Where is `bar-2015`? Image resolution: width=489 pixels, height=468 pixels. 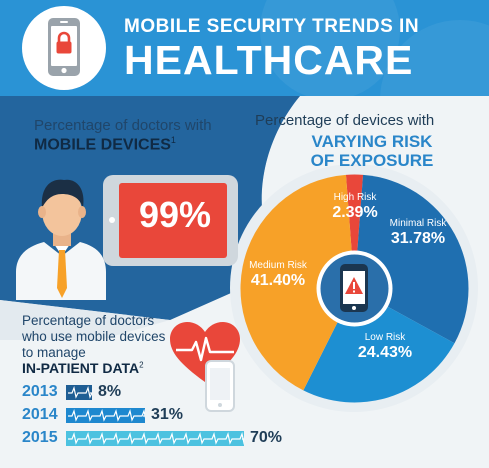 bar-2015 is located at coordinates (155, 438).